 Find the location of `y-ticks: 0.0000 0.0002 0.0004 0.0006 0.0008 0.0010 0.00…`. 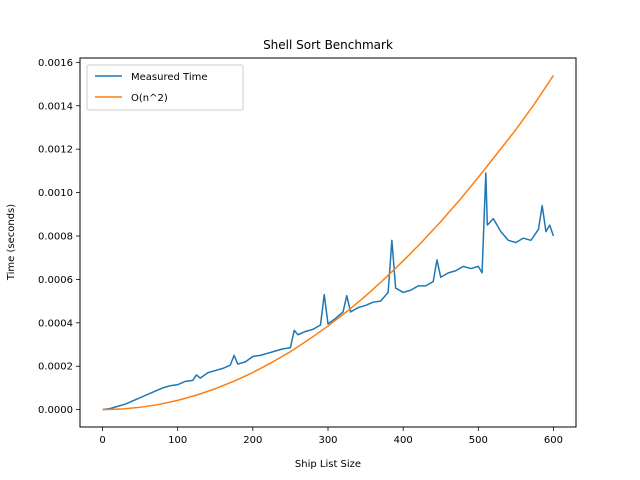

y-ticks: 0.0000 0.0002 0.0004 0.0006 0.0008 0.0010 0.00… is located at coordinates (59, 237).